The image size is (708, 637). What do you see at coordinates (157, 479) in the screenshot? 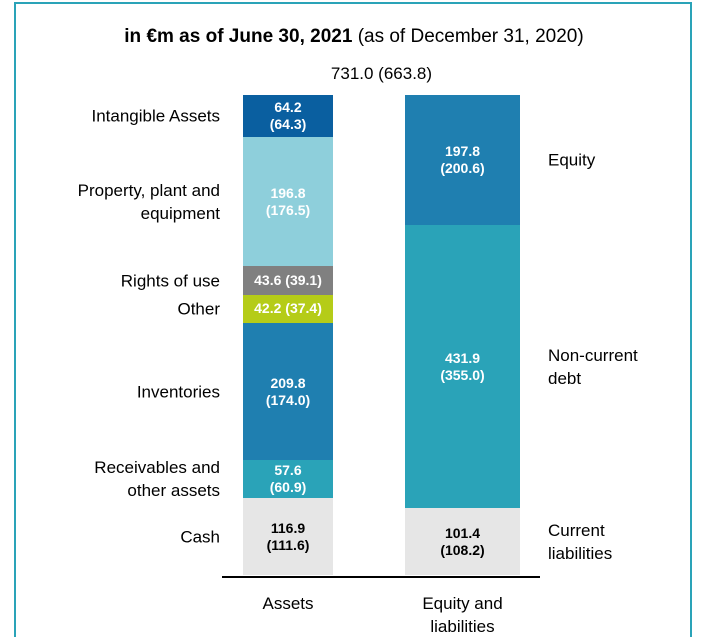
I see `segment-name: Receivables and other assets` at bounding box center [157, 479].